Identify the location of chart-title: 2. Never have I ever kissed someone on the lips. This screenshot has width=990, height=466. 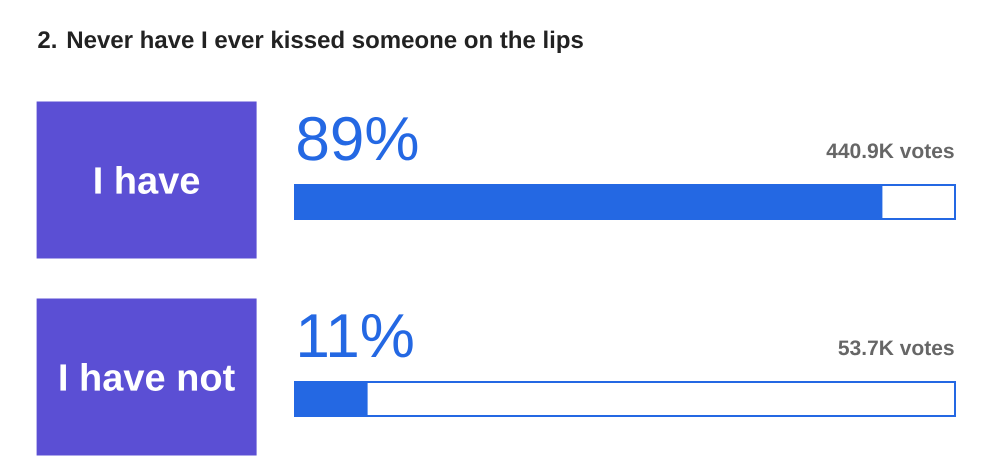
(310, 41).